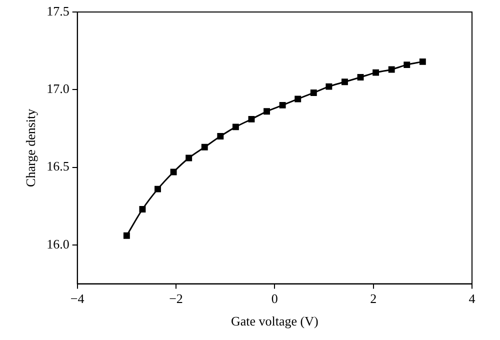 The height and width of the screenshot is (340, 500). I want to click on x-tick-label: 2, so click(373, 298).